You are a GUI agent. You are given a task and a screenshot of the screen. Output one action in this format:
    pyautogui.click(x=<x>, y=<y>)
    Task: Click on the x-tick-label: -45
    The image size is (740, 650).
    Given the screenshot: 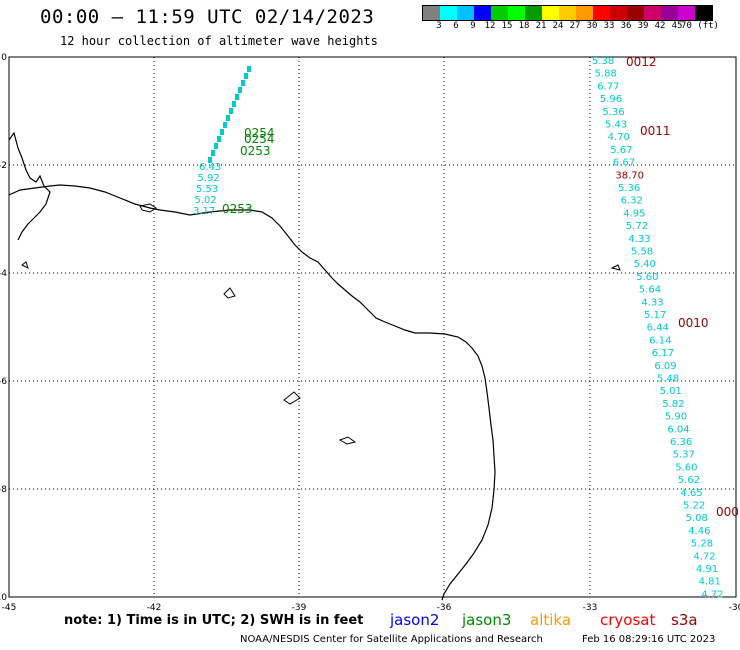 What is the action you would take?
    pyautogui.click(x=9, y=608)
    